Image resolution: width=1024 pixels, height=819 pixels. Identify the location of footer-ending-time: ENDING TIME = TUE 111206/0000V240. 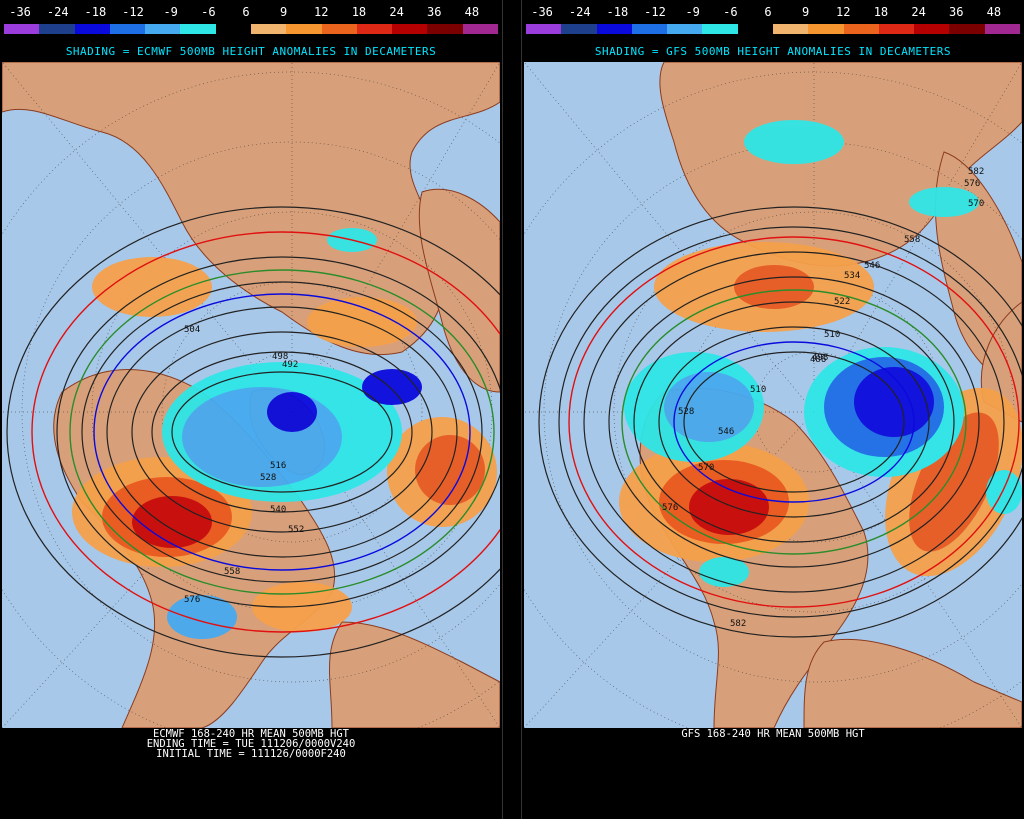
(251, 744).